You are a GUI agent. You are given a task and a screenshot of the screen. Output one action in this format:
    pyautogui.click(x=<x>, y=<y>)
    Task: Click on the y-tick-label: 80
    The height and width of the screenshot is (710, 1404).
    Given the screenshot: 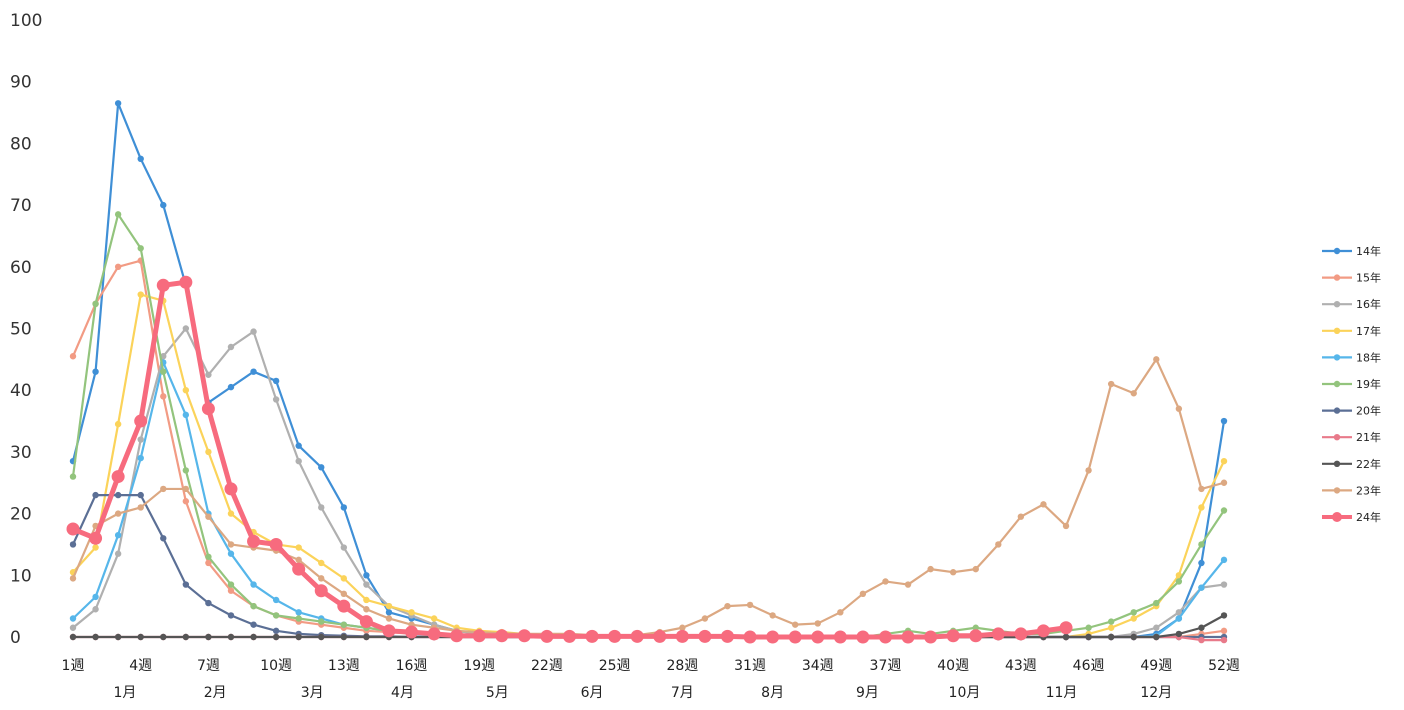 What is the action you would take?
    pyautogui.click(x=21, y=144)
    